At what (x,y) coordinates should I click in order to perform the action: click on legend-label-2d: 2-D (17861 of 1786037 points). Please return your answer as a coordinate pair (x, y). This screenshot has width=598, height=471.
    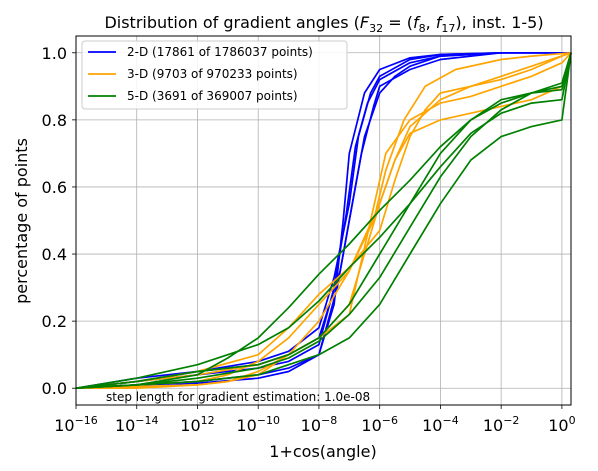
    Looking at the image, I should click on (220, 52).